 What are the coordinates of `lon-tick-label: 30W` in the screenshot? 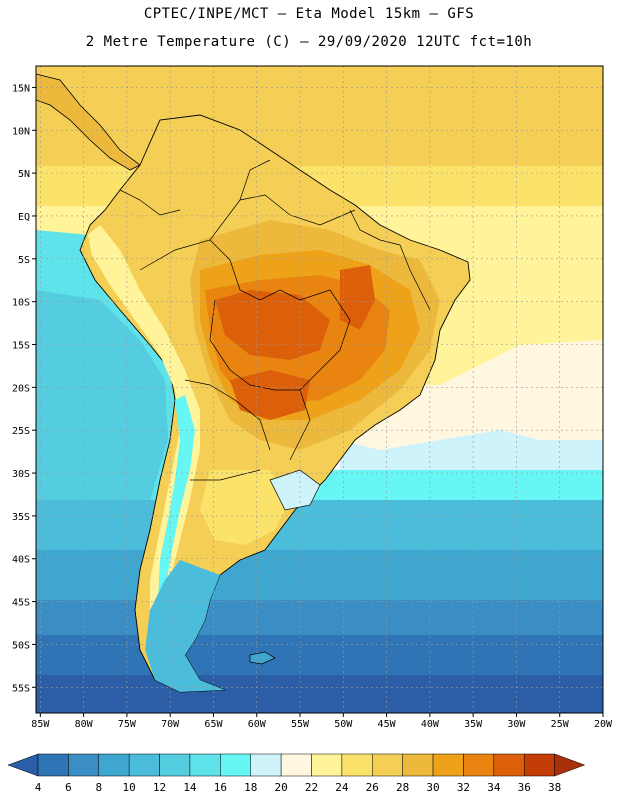 It's located at (516, 724).